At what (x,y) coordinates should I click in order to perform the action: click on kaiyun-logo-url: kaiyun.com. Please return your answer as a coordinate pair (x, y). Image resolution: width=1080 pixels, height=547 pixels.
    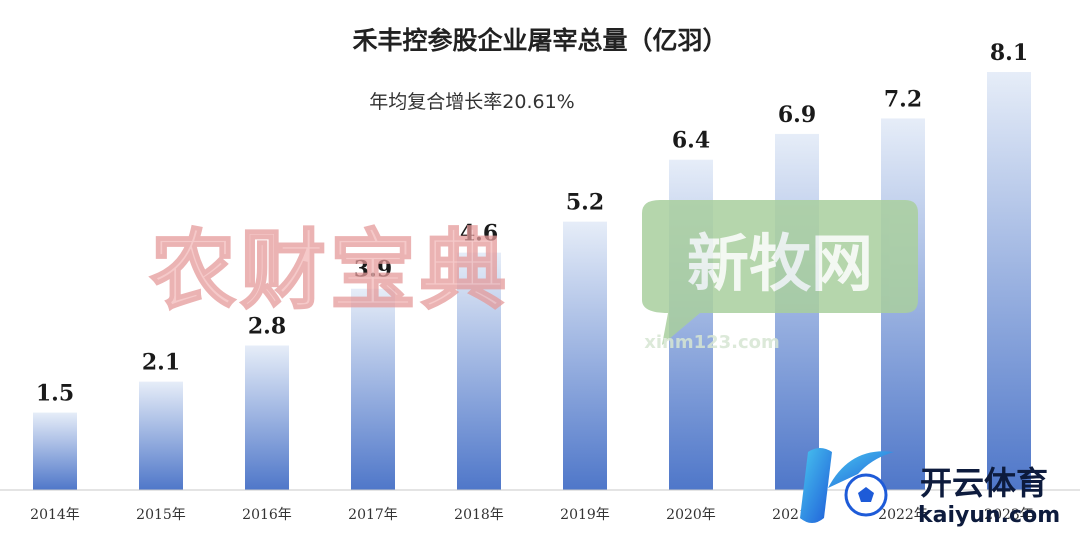
    Looking at the image, I should click on (989, 515).